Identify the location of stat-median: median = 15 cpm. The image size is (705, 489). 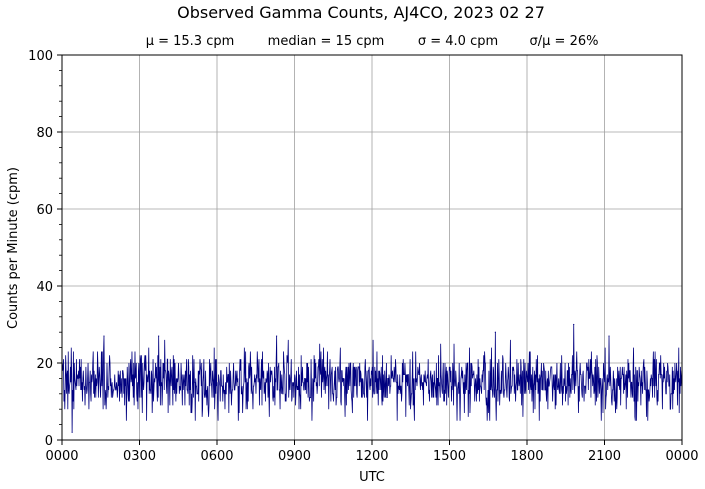
(326, 41).